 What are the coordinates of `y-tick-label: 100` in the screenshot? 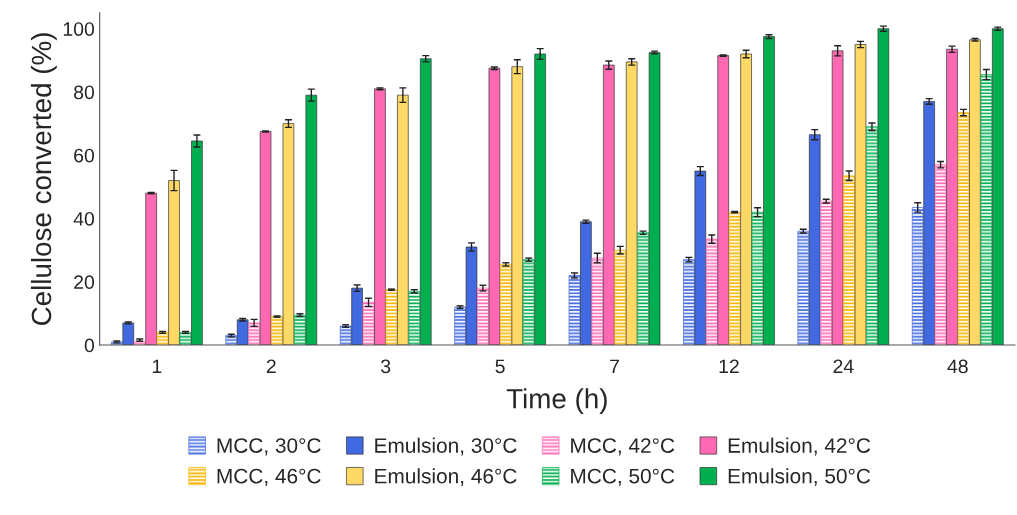 It's located at (79, 29).